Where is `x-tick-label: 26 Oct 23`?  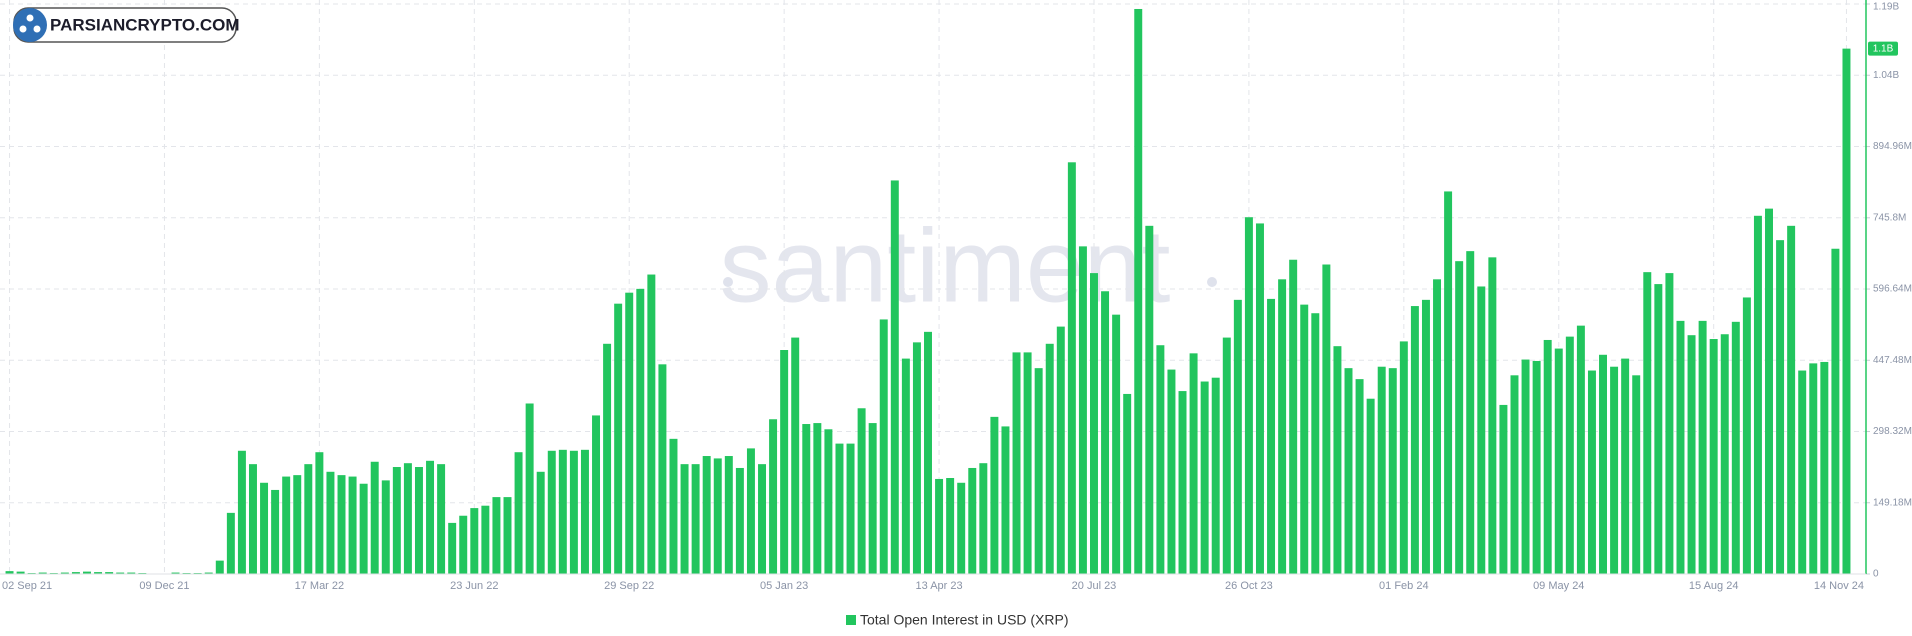
x-tick-label: 26 Oct 23 is located at coordinates (1249, 586).